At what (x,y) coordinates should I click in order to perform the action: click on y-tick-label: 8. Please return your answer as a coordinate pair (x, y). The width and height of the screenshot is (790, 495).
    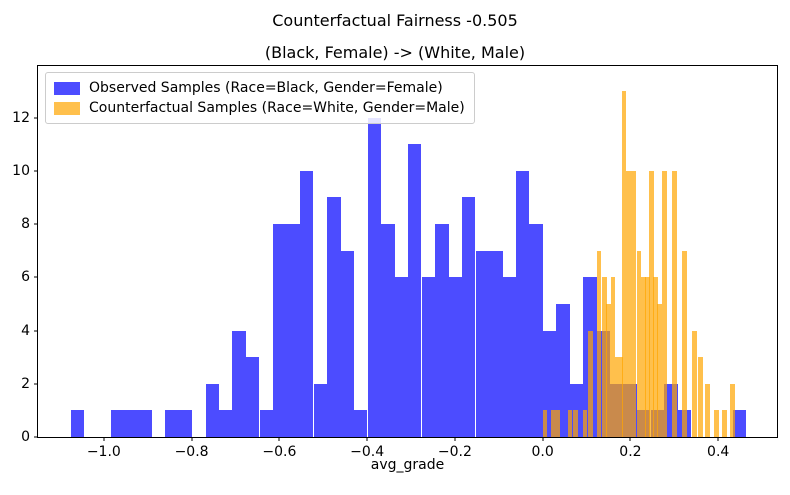
    Looking at the image, I should click on (25, 224).